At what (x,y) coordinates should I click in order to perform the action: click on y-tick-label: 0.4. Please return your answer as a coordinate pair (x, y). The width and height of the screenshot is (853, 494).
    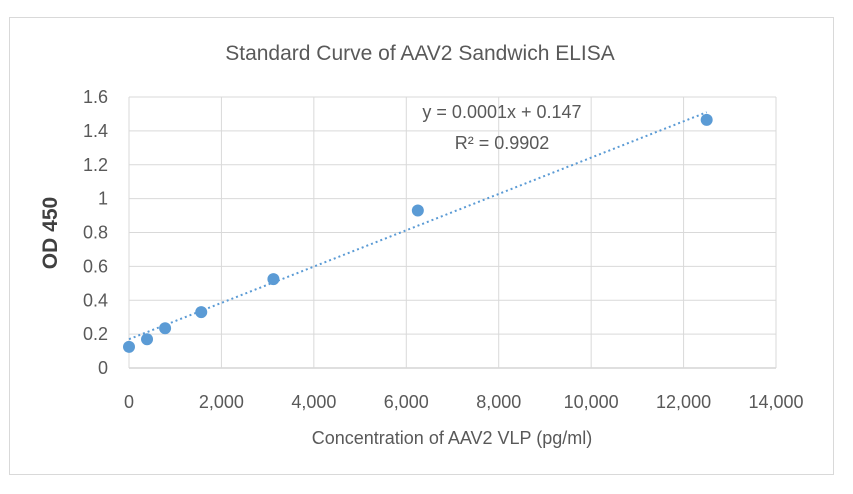
    Looking at the image, I should click on (95, 300).